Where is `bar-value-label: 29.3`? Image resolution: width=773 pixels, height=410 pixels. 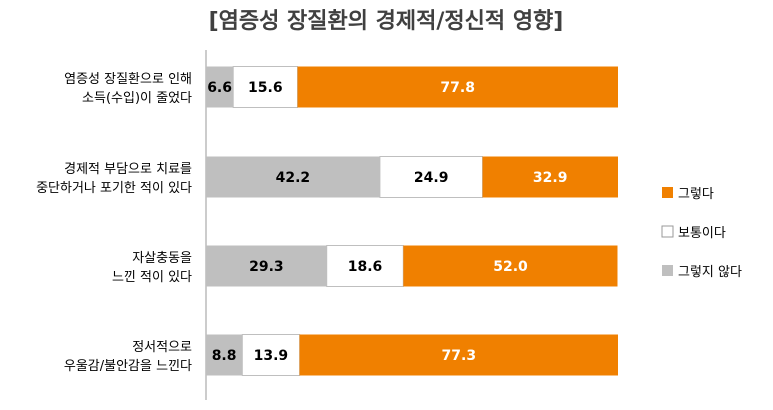 bar-value-label: 29.3 is located at coordinates (266, 267).